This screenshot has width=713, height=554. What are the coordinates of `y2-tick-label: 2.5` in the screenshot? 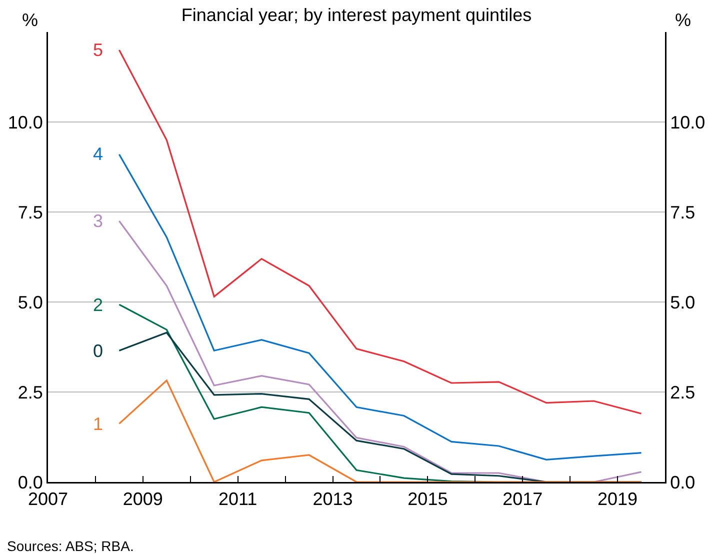 It's located at (683, 392).